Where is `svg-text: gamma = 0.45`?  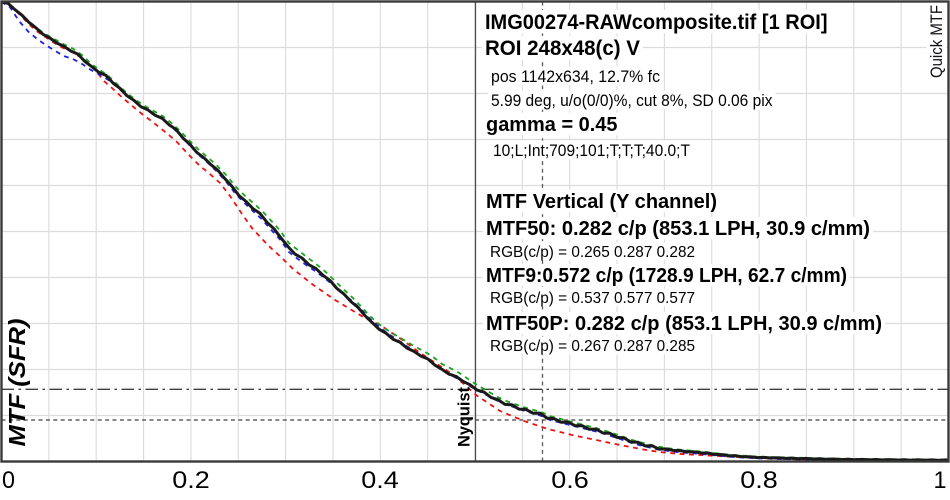 svg-text: gamma = 0.45 is located at coordinates (552, 125).